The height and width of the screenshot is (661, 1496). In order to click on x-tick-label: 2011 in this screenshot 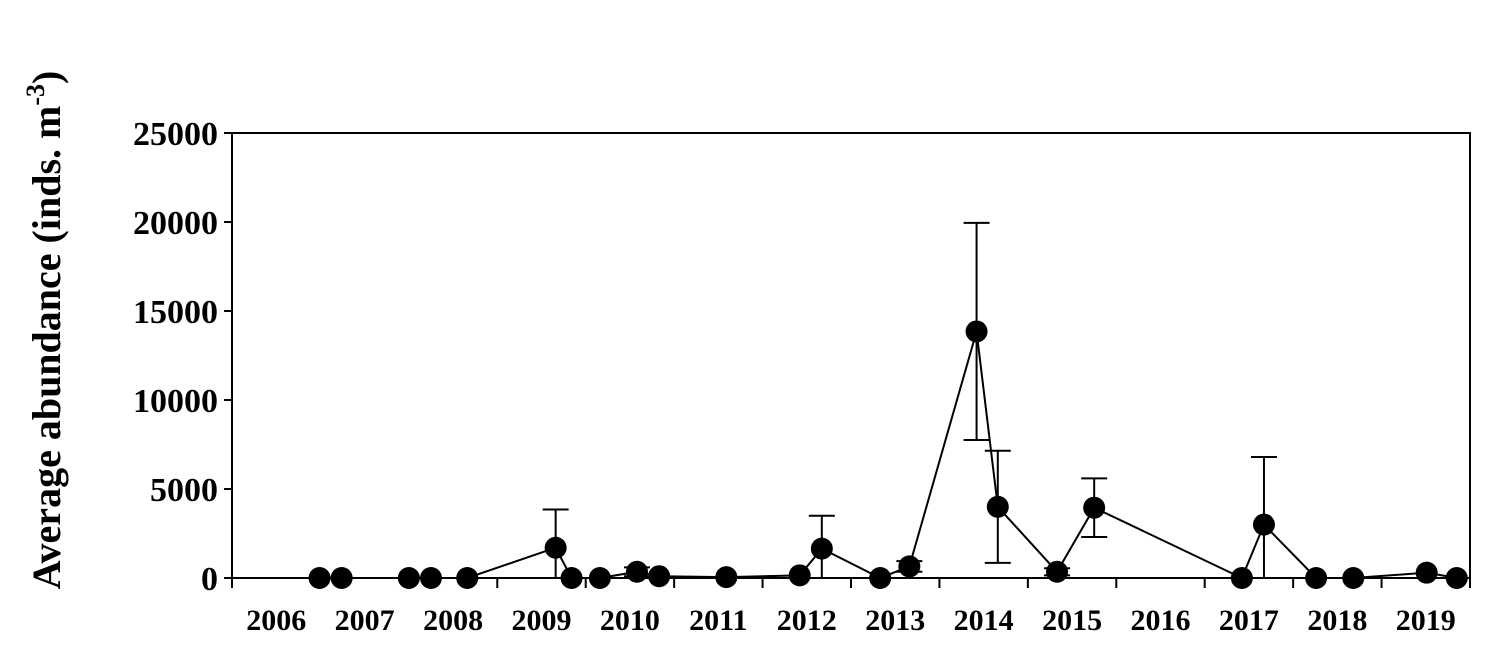, I will do `click(718, 620)`.